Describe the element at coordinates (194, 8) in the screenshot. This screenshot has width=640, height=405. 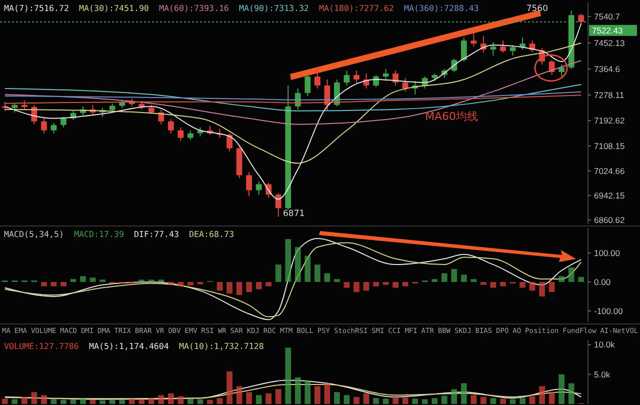
I see `text: MA(60):7393.16` at that location.